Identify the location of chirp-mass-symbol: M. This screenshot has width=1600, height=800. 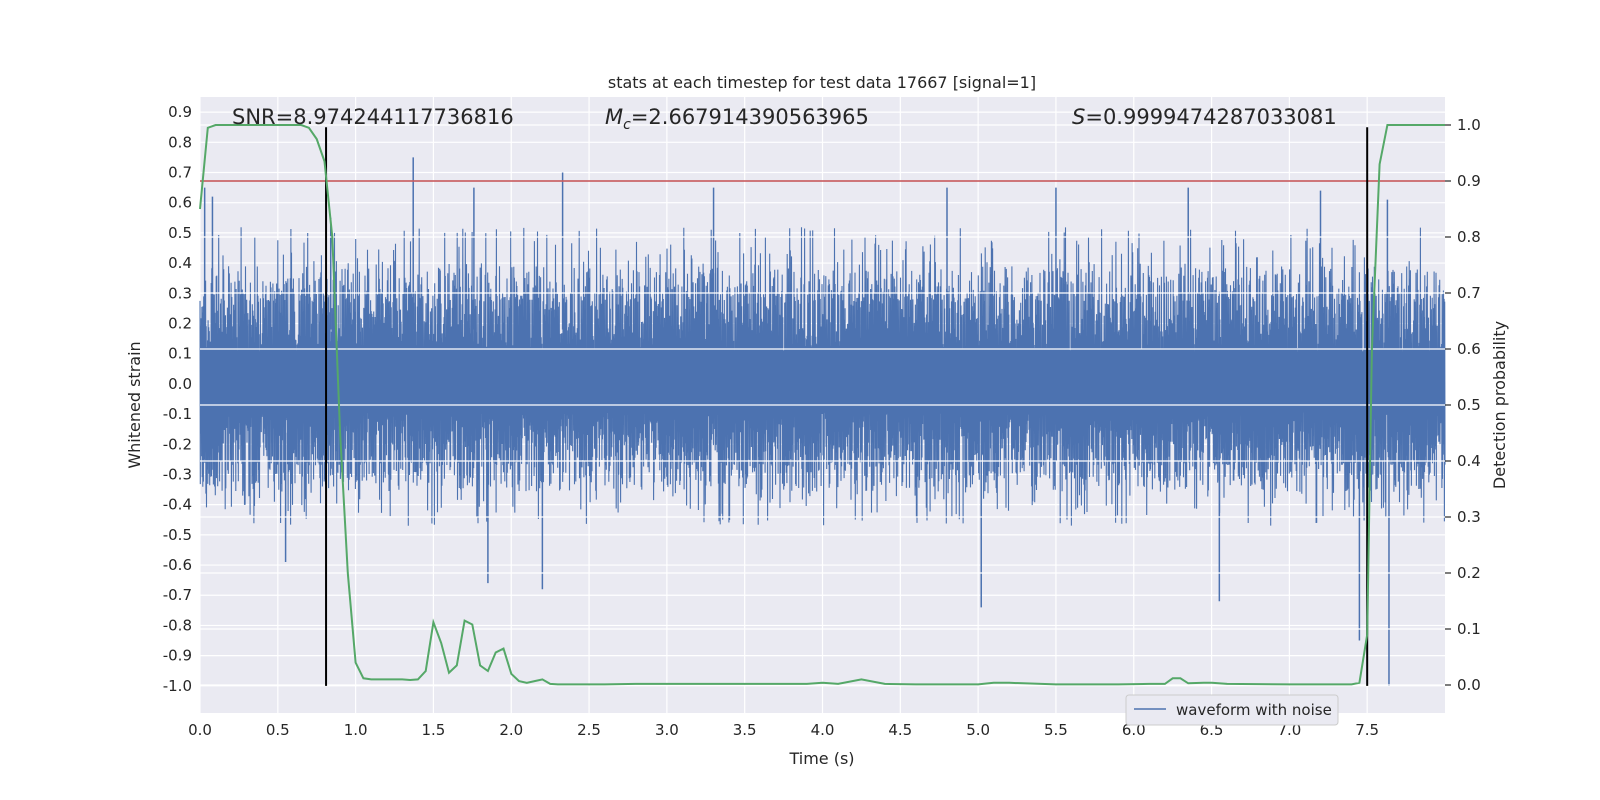
(614, 117).